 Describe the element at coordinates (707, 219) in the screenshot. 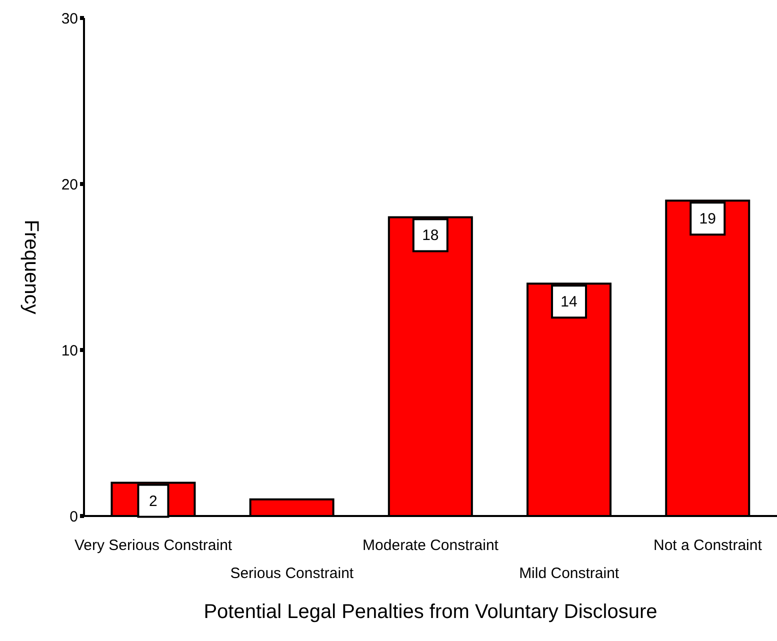

I see `data-label: 19` at that location.